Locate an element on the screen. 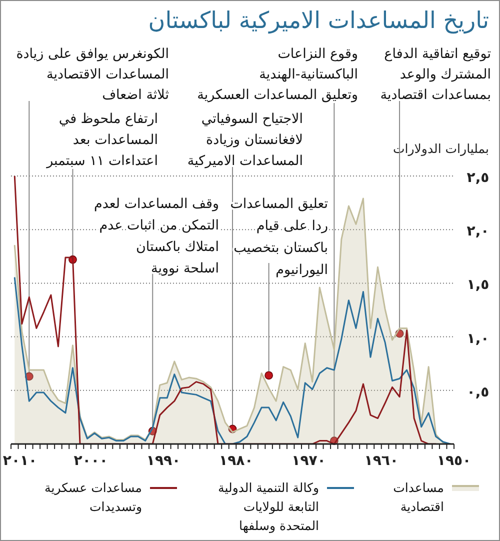 This screenshot has height=541, width=500. legend-label: مساعدات عسكرية وتسديدات is located at coordinates (93, 497).